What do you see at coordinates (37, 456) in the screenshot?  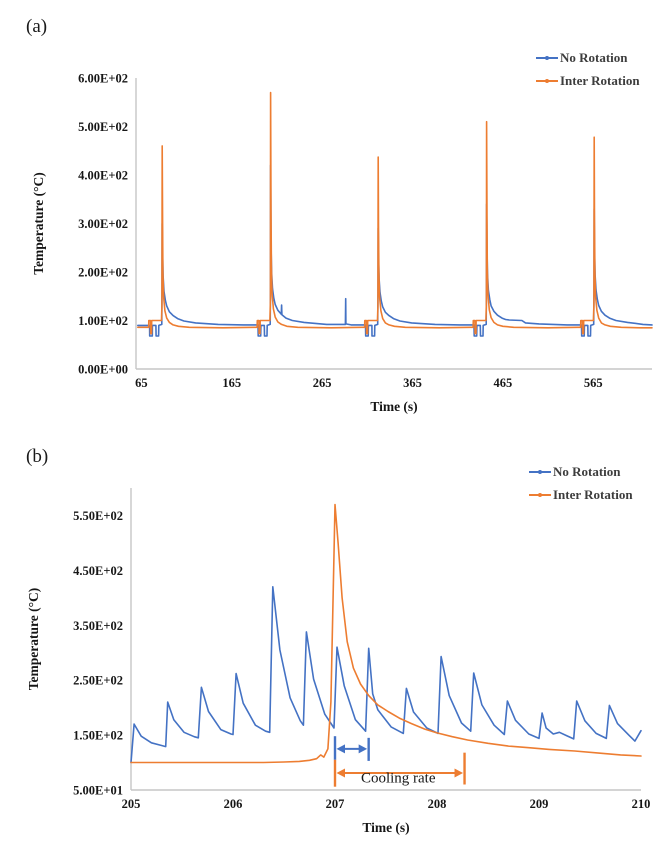 I see `panel-b-label: (b)` at bounding box center [37, 456].